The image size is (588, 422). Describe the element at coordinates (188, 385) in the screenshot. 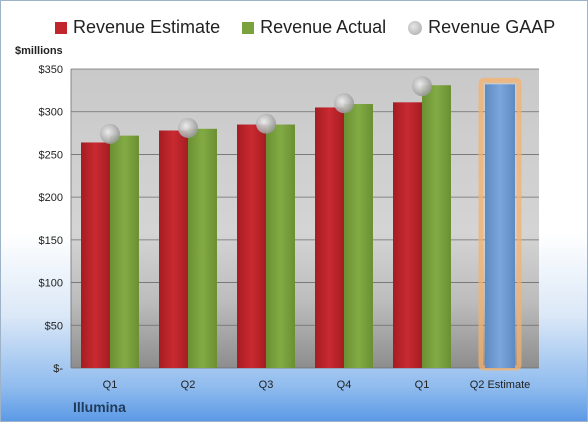

I see `x-tick-label: Q2` at that location.